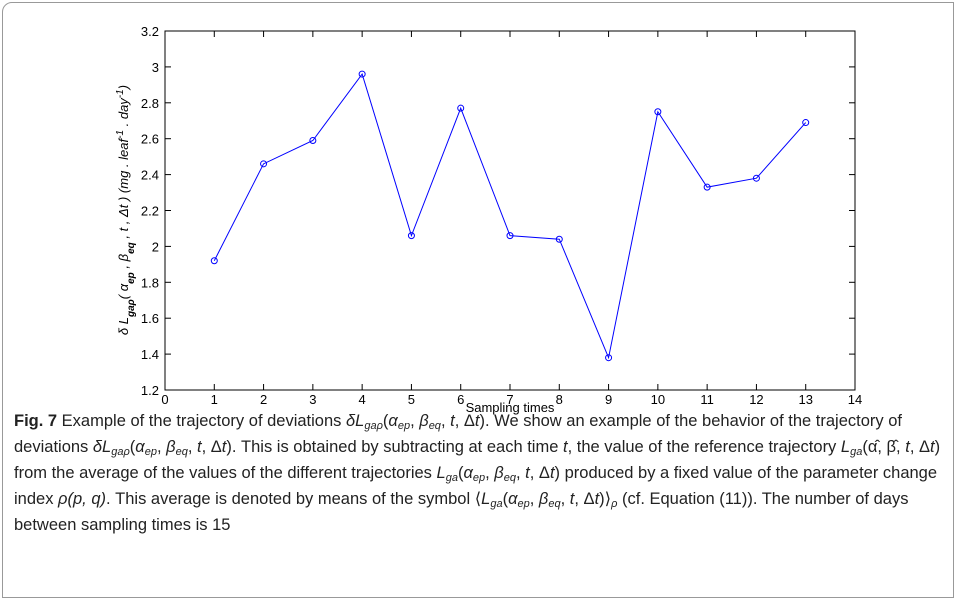  What do you see at coordinates (756, 399) in the screenshot?
I see `x-tick-label: 12` at bounding box center [756, 399].